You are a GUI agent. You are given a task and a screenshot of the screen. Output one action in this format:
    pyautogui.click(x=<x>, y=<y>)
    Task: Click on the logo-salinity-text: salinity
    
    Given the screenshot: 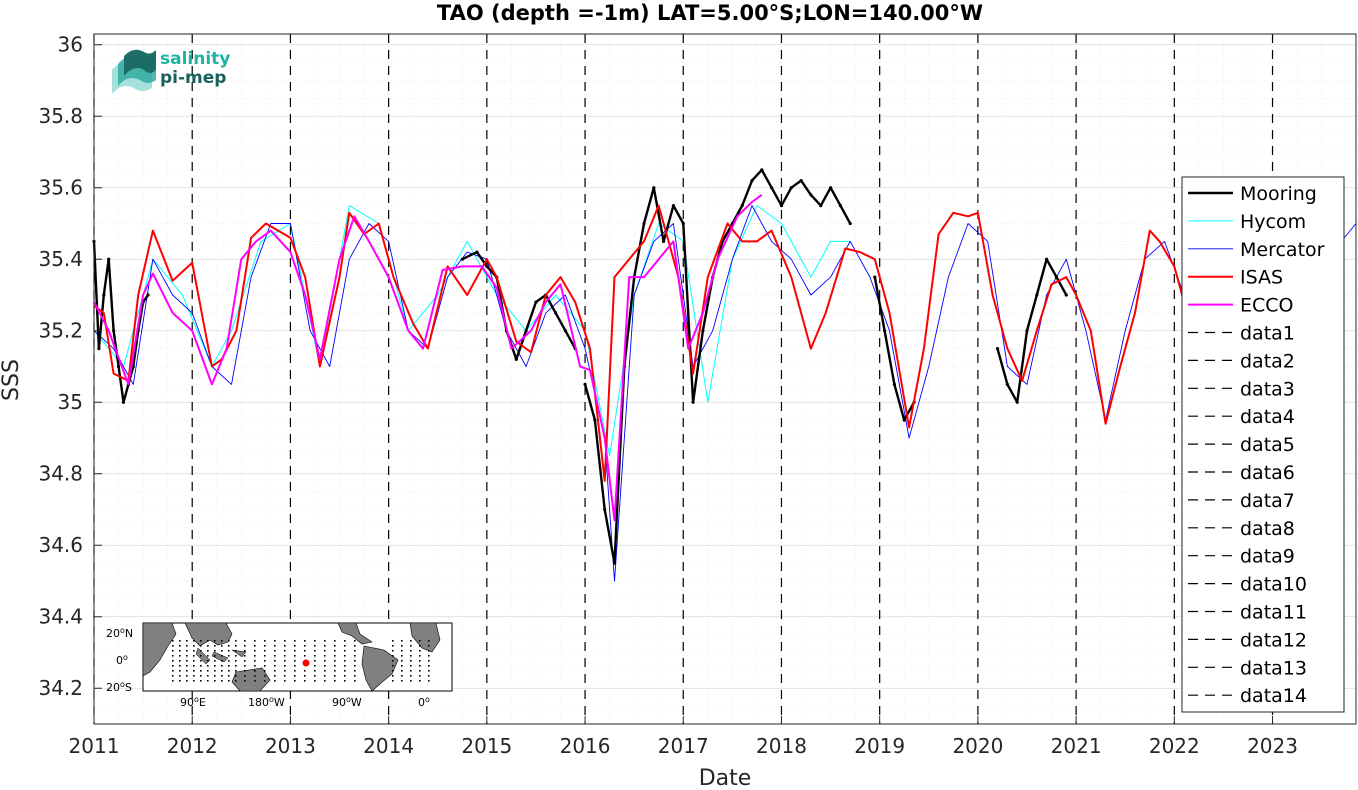 What is the action you would take?
    pyautogui.click(x=195, y=59)
    